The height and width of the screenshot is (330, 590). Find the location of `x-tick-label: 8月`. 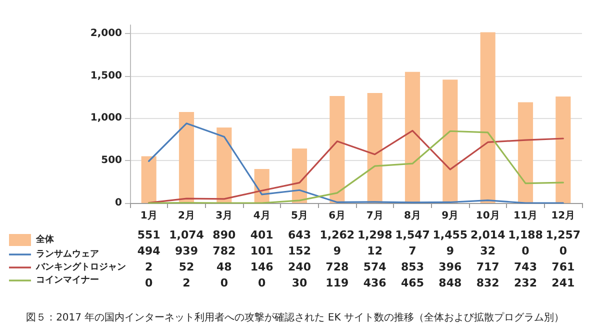

x-tick-label: 8月 is located at coordinates (412, 216).